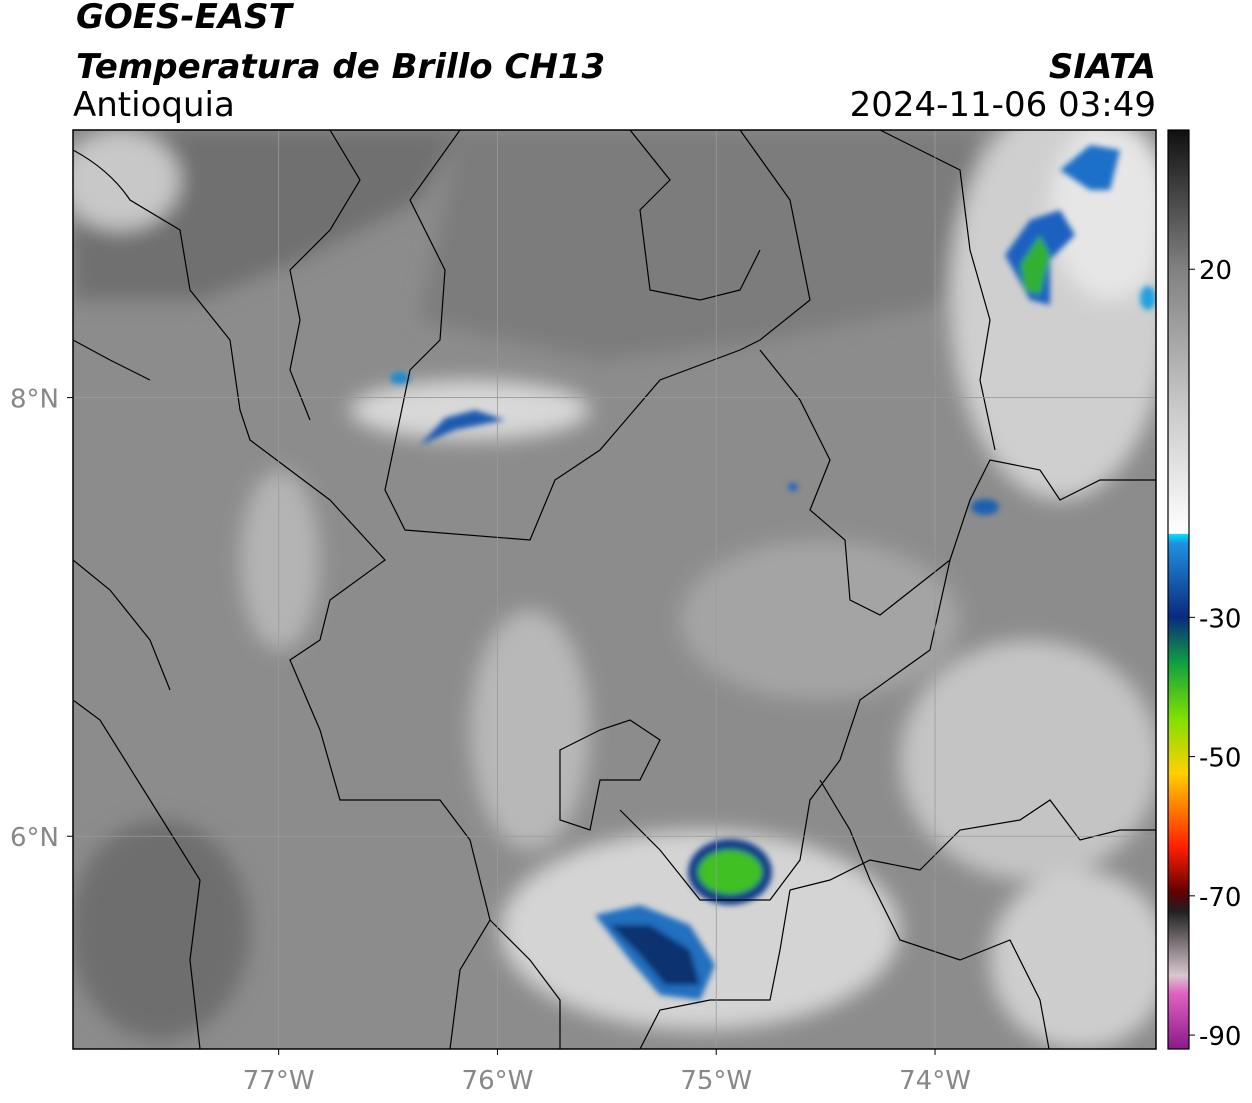 The height and width of the screenshot is (1103, 1252). I want to click on source: SIATA, so click(1102, 67).